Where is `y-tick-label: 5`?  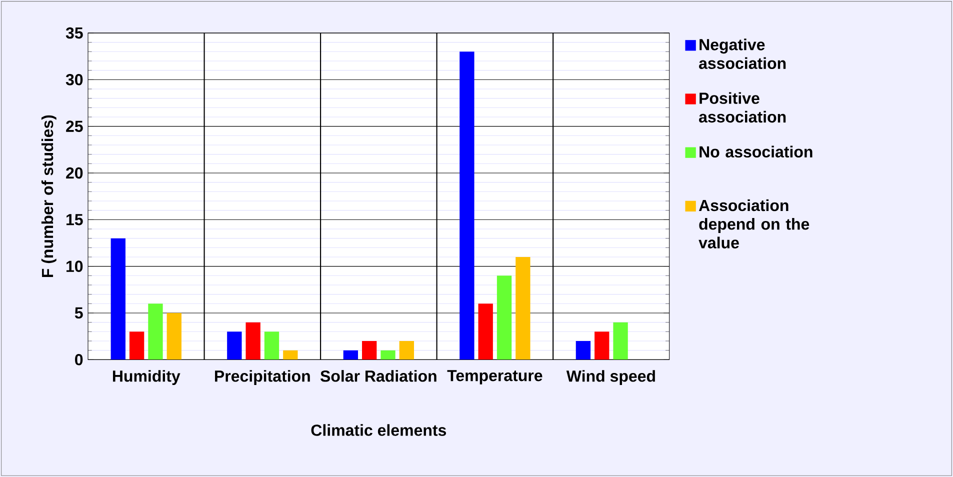 y-tick-label: 5 is located at coordinates (78, 313).